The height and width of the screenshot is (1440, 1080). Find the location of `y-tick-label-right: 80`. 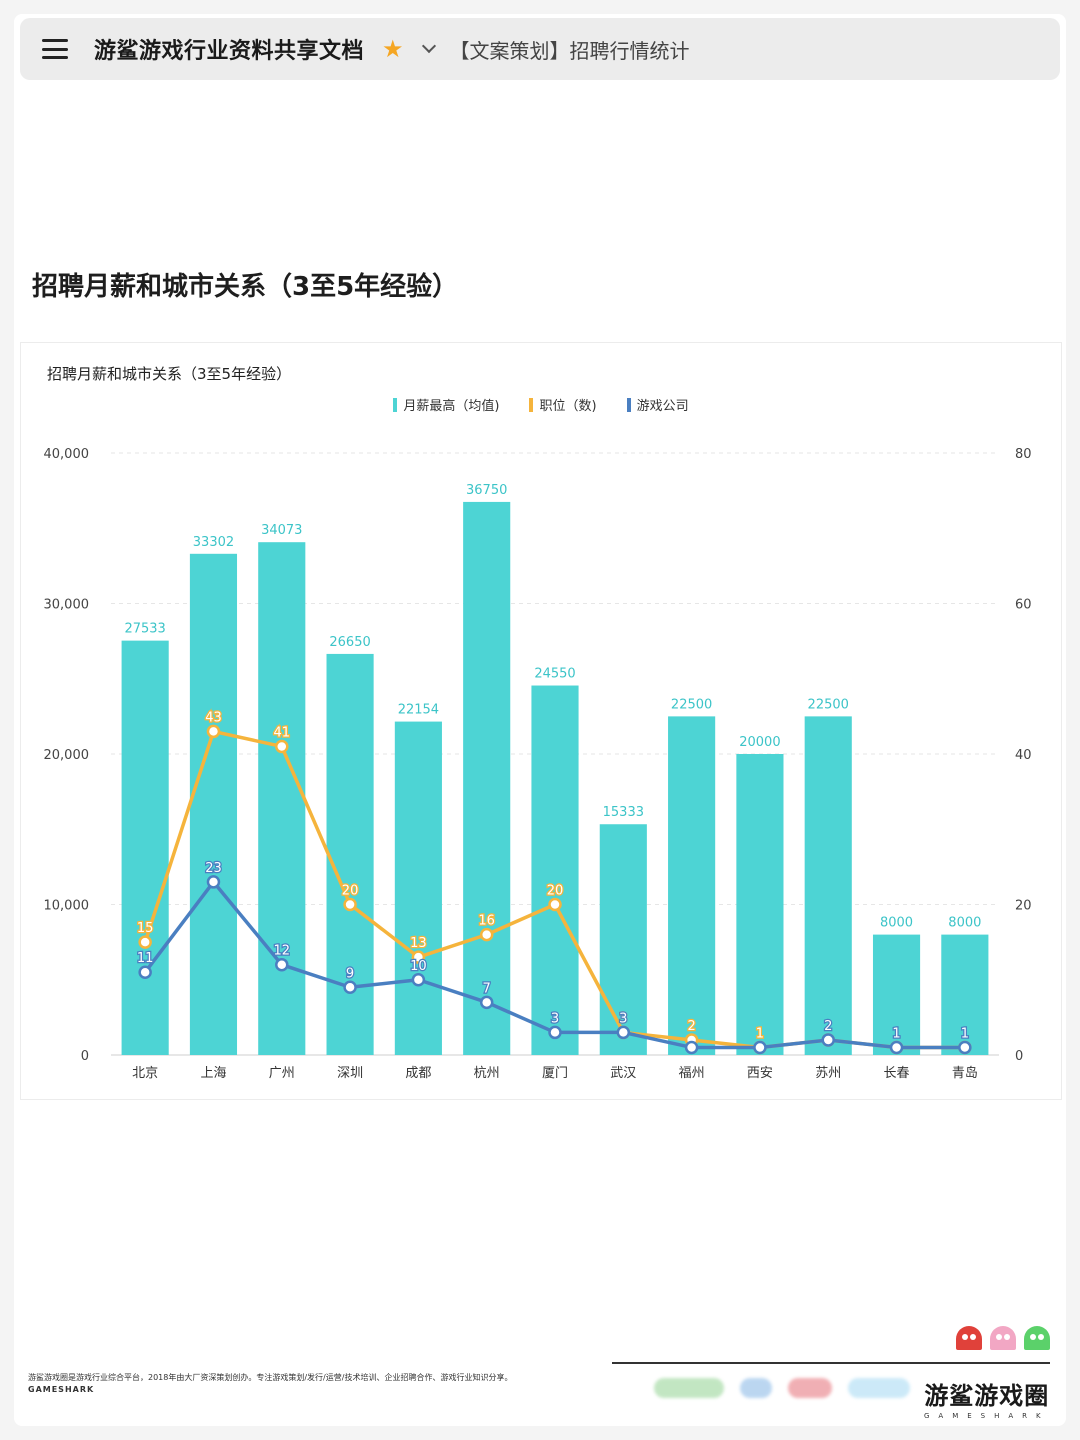

y-tick-label-right: 80 is located at coordinates (1023, 454).